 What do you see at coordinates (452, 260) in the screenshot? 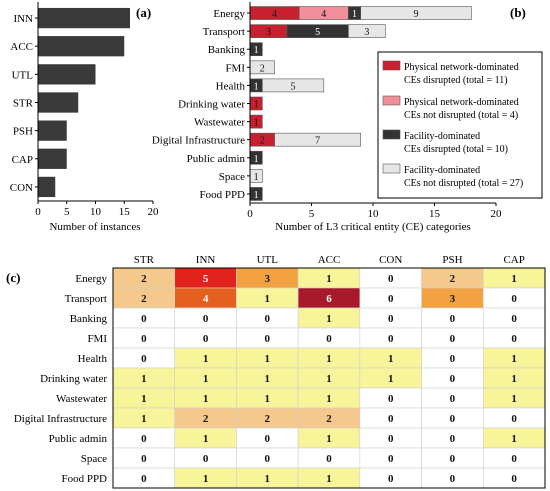
I see `c-column-header: PSH` at bounding box center [452, 260].